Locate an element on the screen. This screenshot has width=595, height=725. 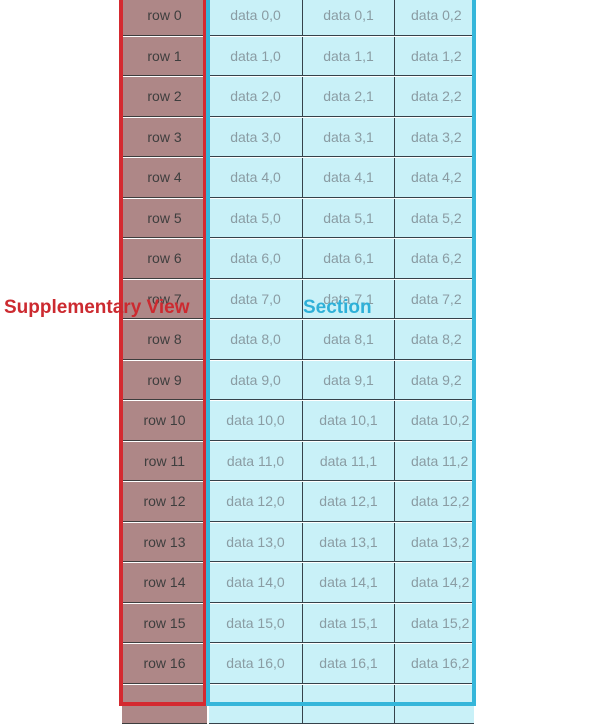
table-row is located at coordinates (298, 705).